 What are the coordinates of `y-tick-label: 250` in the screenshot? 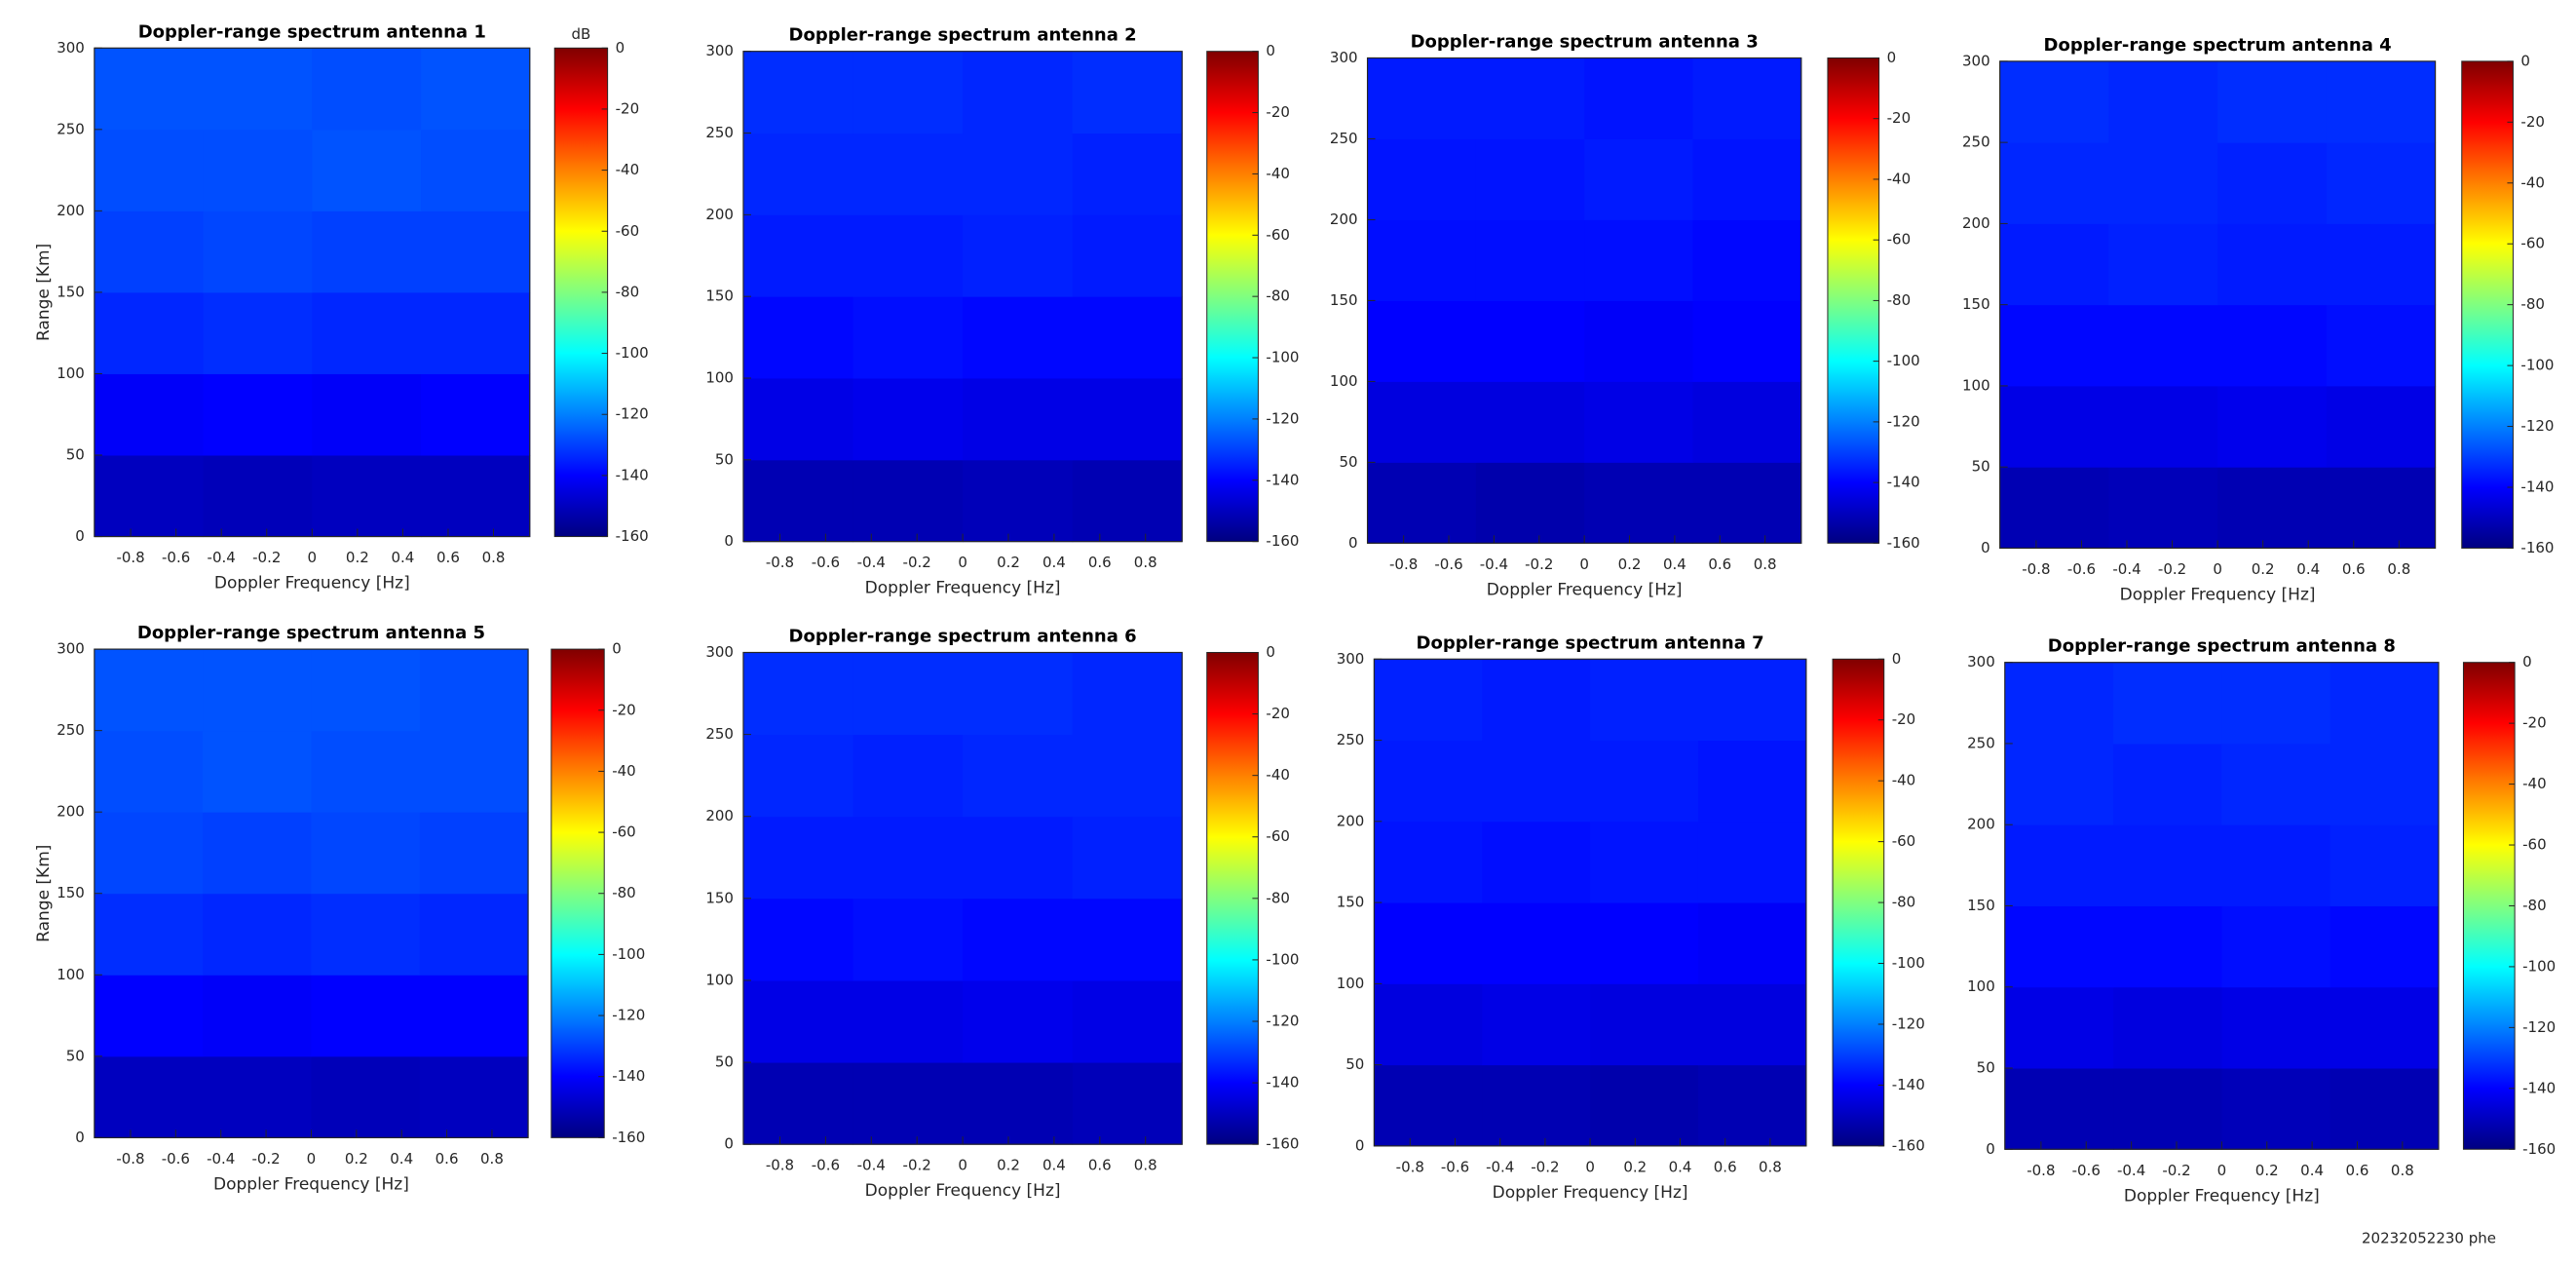 It's located at (1976, 142).